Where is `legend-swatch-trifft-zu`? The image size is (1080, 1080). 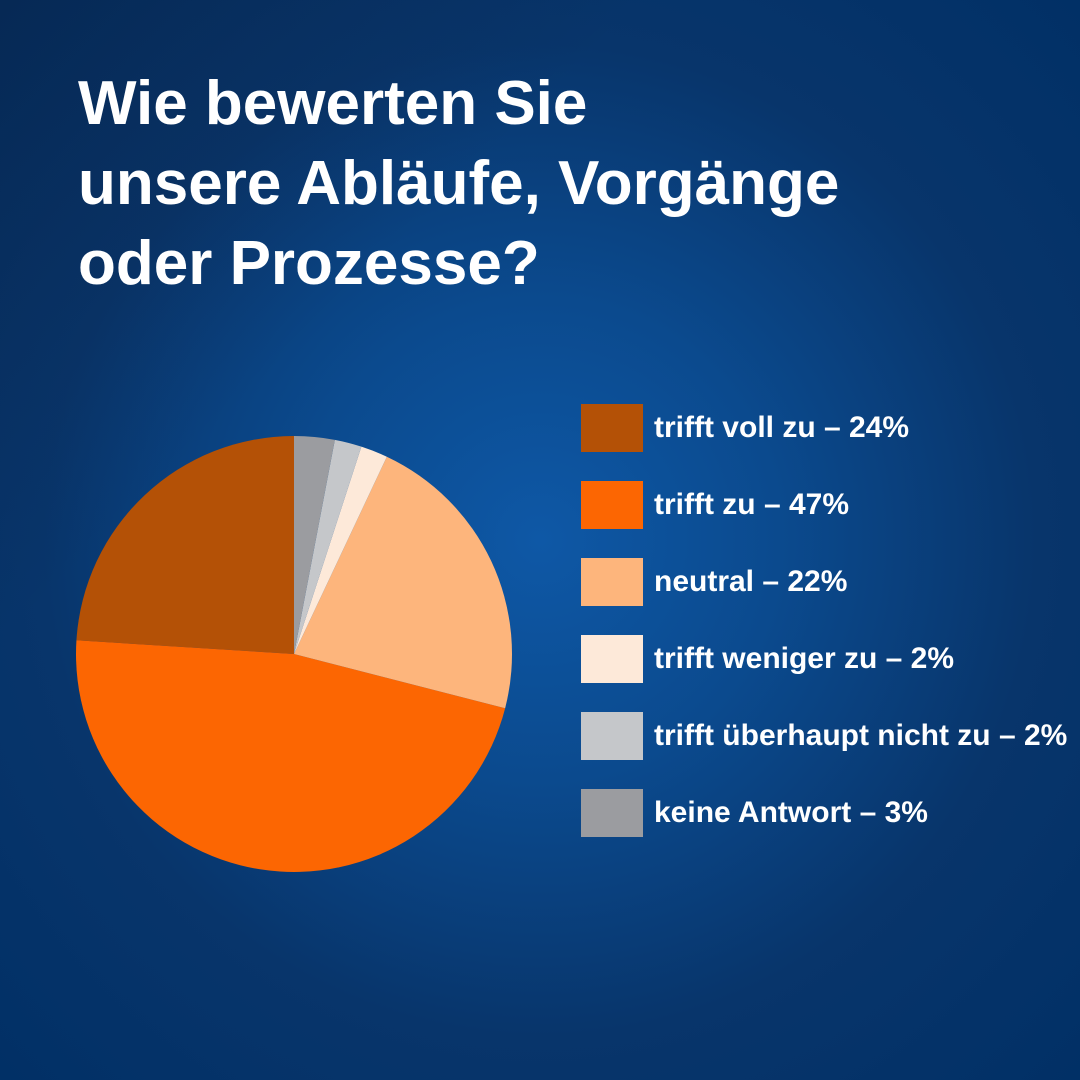
legend-swatch-trifft-zu is located at coordinates (612, 505).